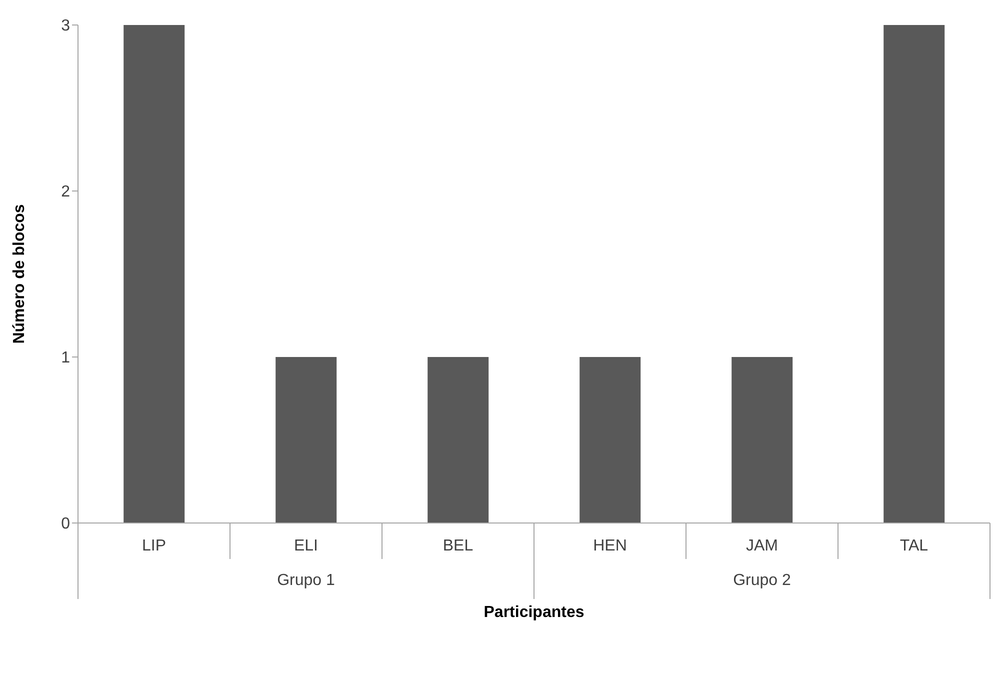 The height and width of the screenshot is (673, 1000). I want to click on y-tick-label: 3, so click(65, 26).